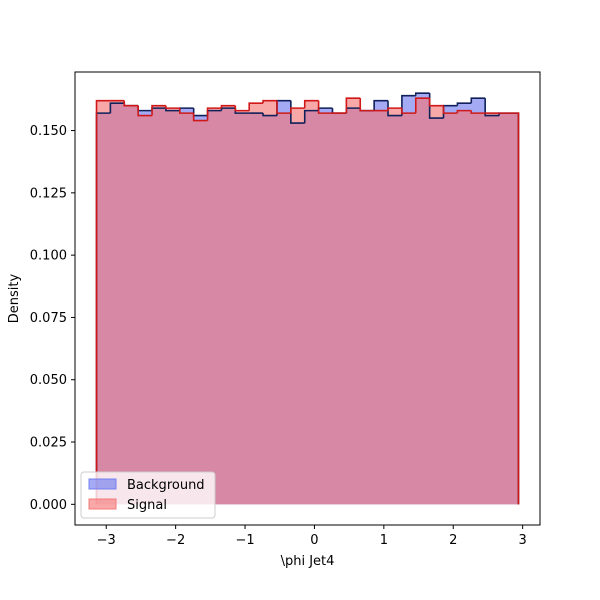 Image resolution: width=600 pixels, height=600 pixels. What do you see at coordinates (48, 131) in the screenshot?
I see `y-tick-label: 0.150` at bounding box center [48, 131].